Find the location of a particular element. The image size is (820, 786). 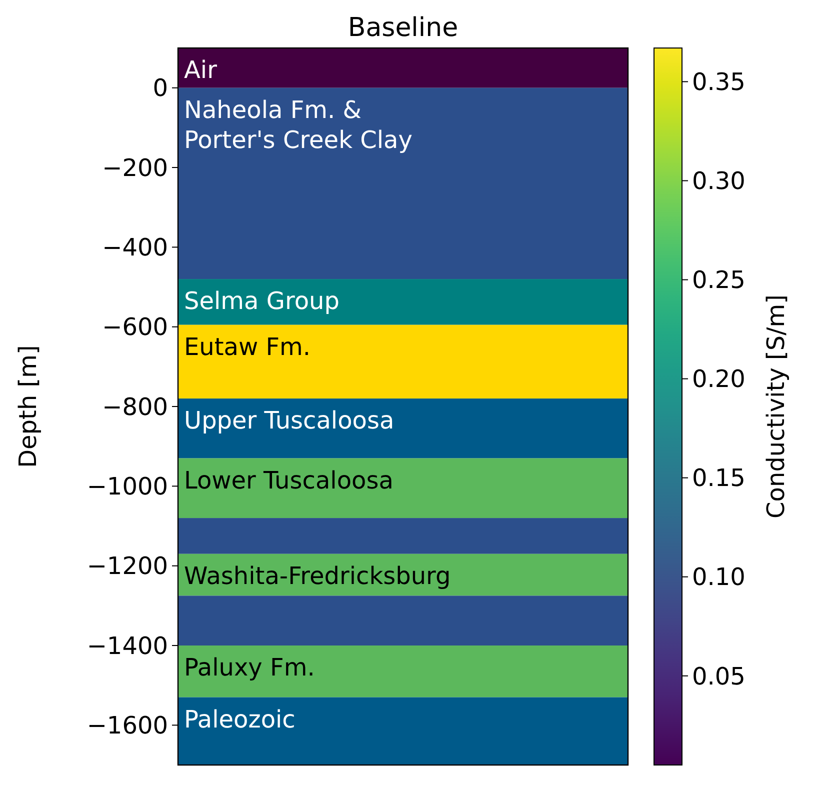

color-bar-label: 0.25 is located at coordinates (719, 280).